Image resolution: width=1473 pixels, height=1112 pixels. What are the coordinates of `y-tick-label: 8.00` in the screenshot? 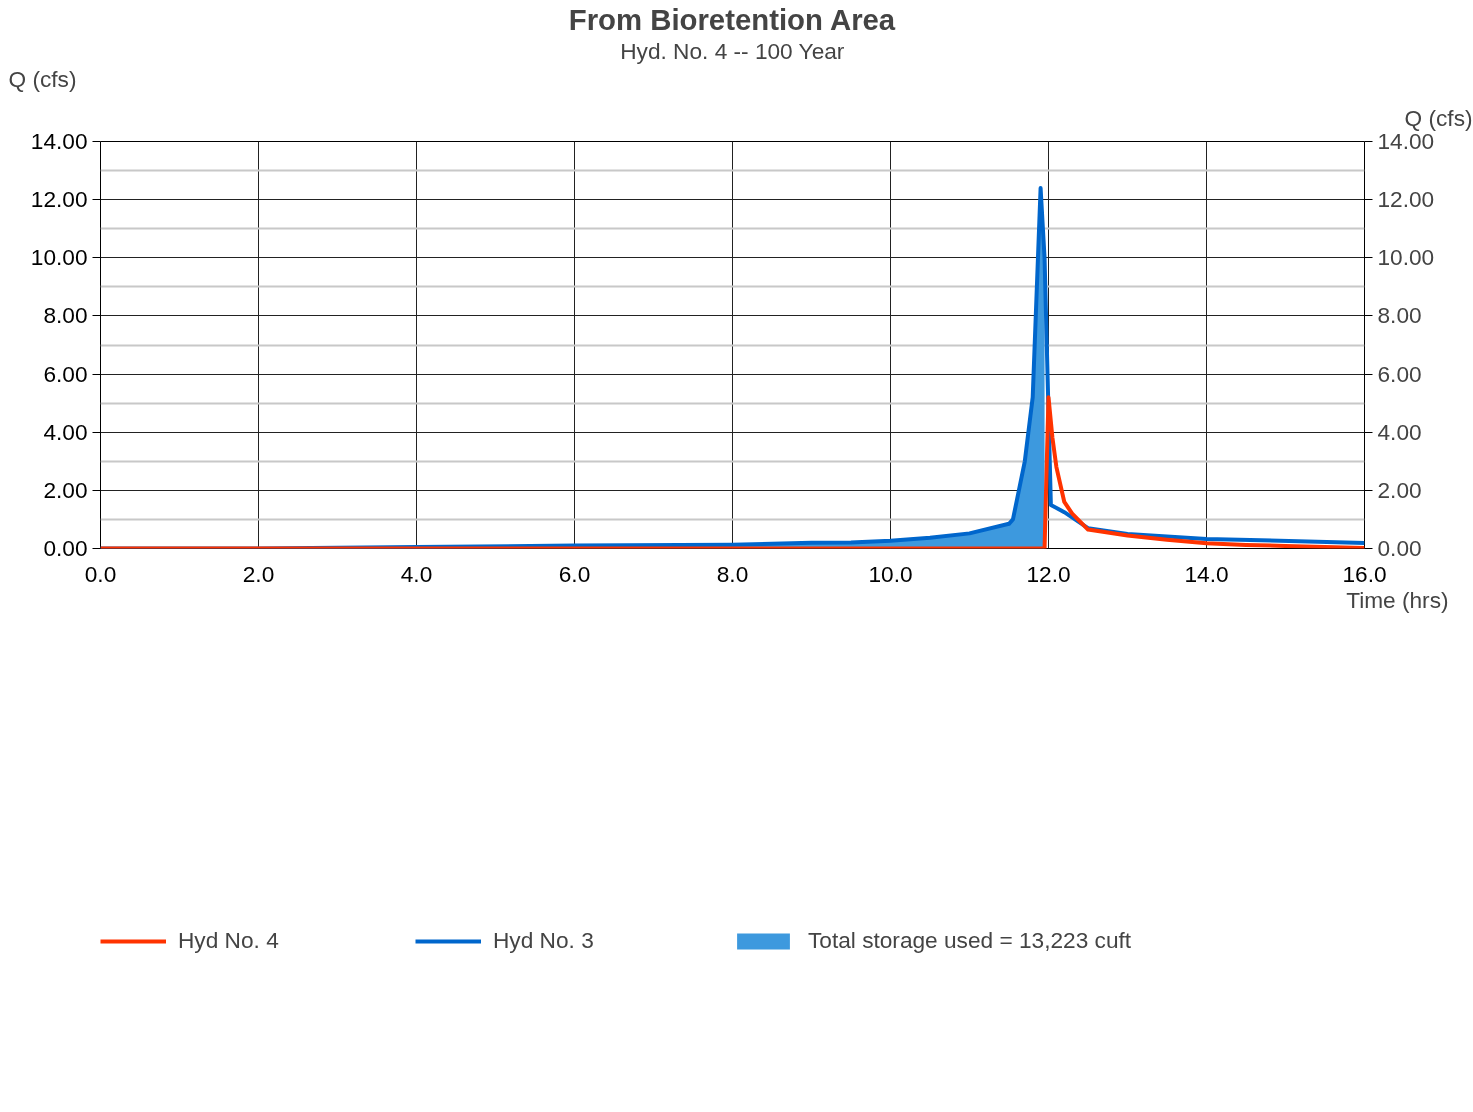 It's located at (65, 315).